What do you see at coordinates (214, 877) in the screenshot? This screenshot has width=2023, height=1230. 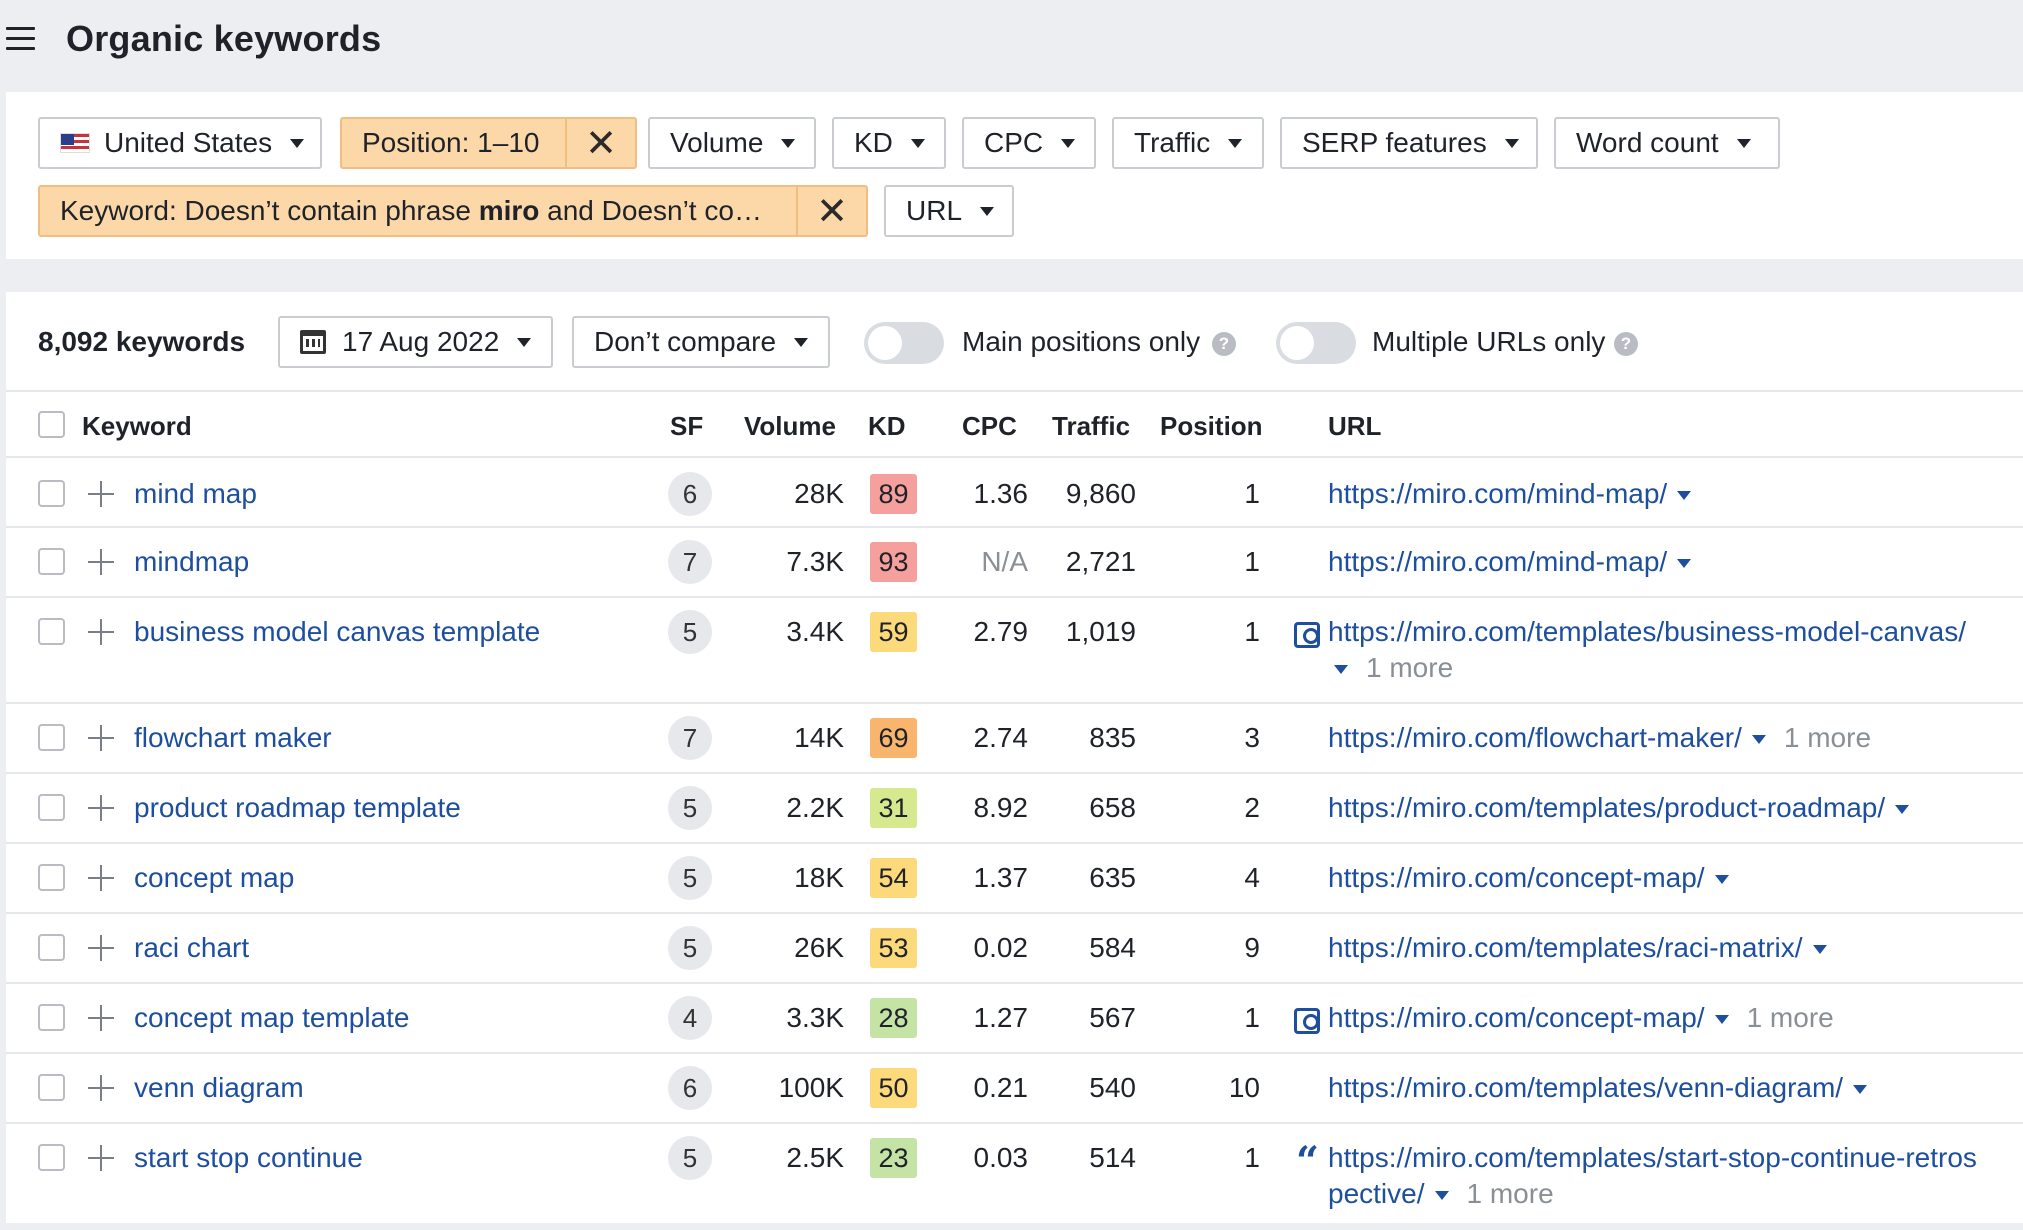 I see `keyword-link: concept map` at bounding box center [214, 877].